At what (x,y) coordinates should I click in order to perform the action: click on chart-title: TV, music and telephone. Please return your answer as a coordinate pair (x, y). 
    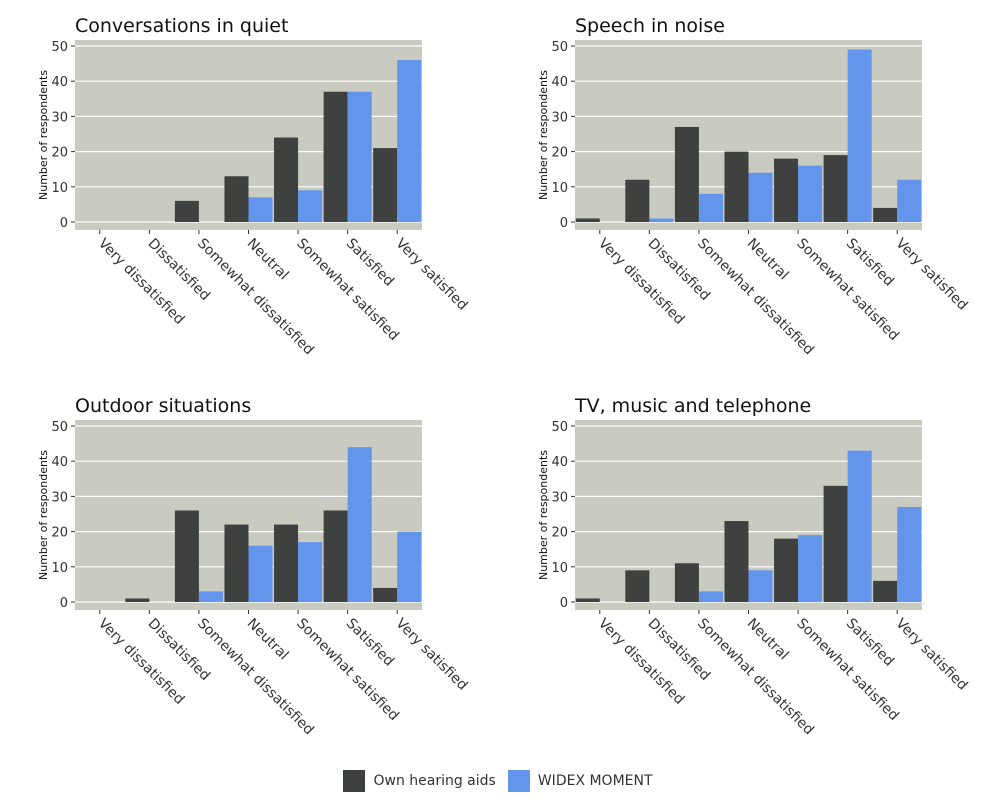
    Looking at the image, I should click on (692, 406).